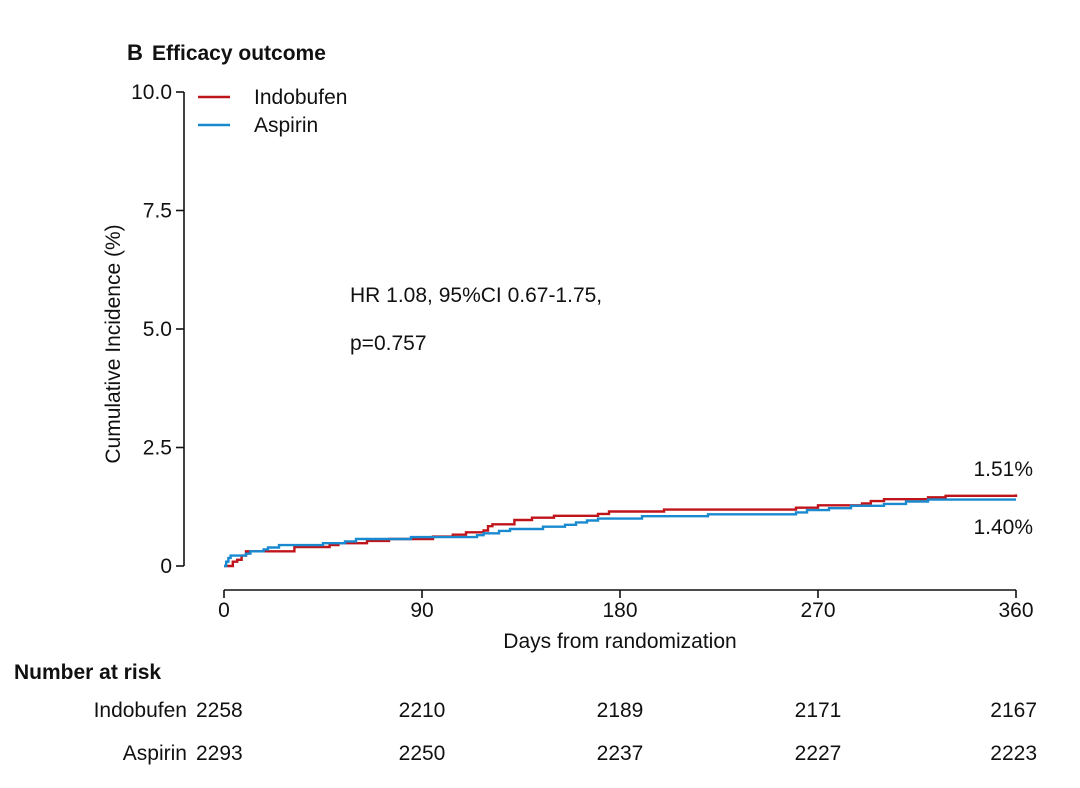 The height and width of the screenshot is (788, 1080). I want to click on risk-cell: 2223, so click(1013, 753).